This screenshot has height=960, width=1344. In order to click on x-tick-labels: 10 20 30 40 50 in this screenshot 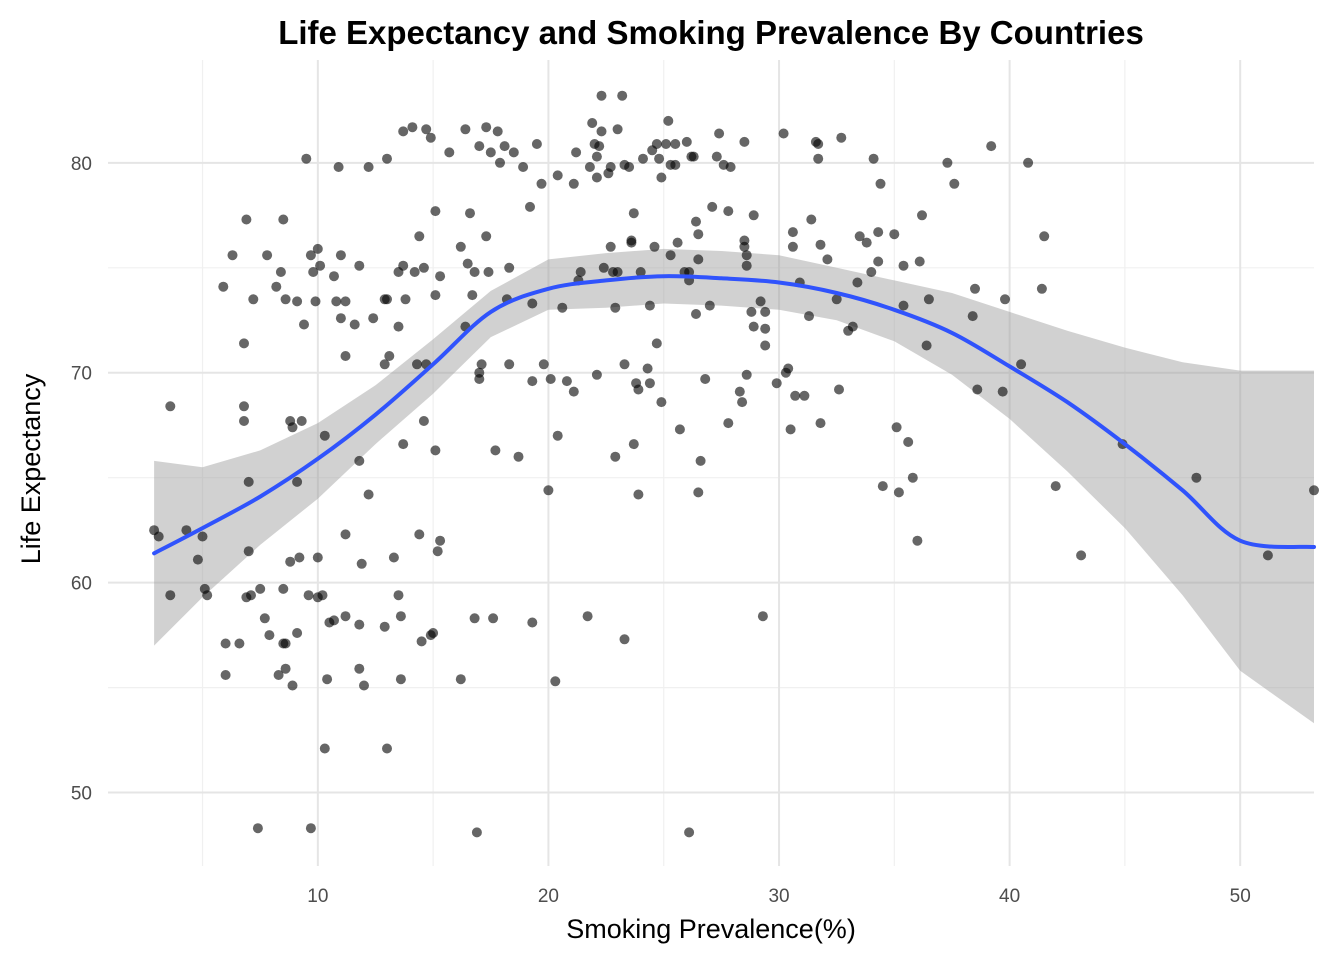, I will do `click(779, 896)`.